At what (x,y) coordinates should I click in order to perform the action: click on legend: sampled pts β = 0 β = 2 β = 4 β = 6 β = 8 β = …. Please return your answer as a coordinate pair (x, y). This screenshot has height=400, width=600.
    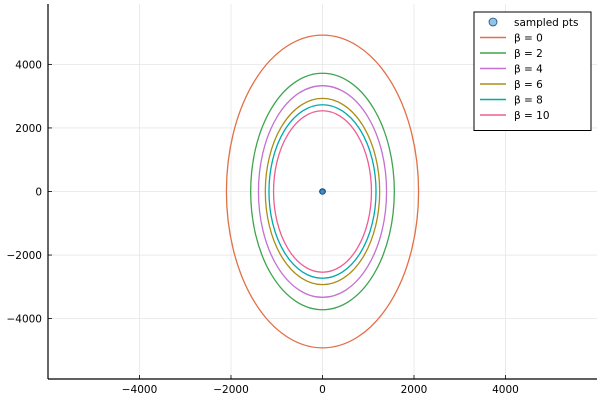
    Looking at the image, I should click on (532, 71).